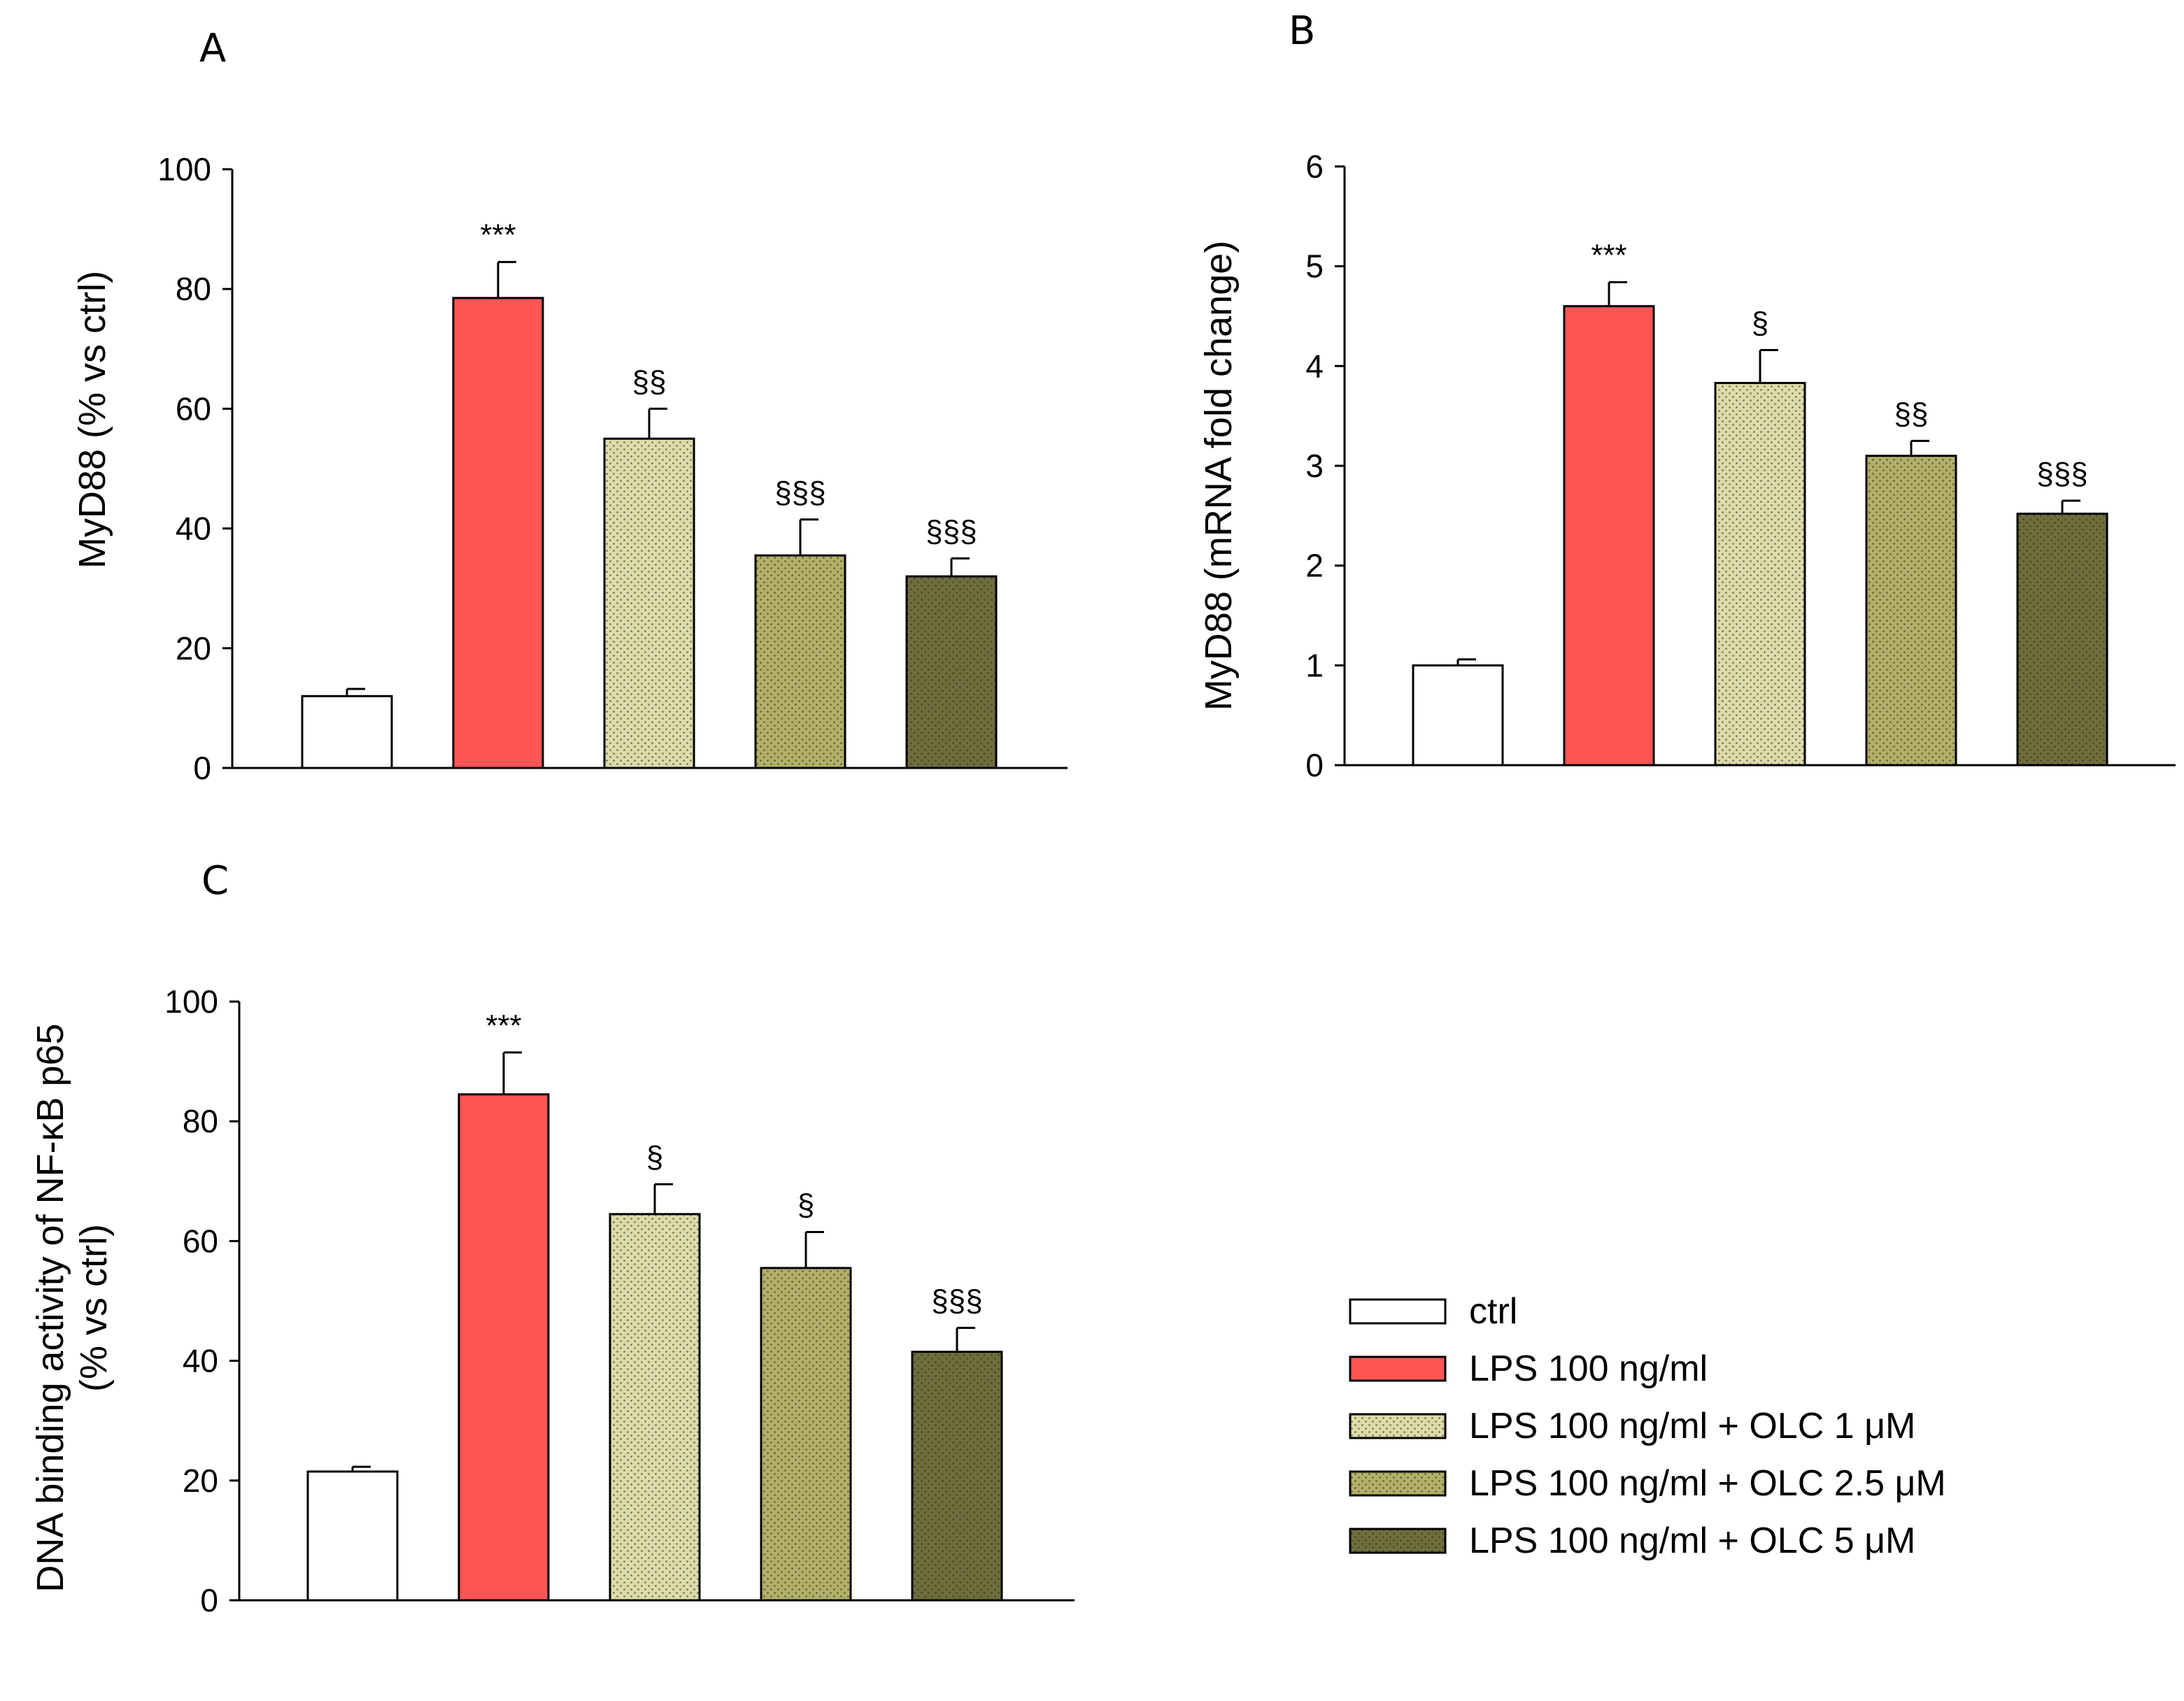  I want to click on y-axis-label: MyD88 (% vs ctrl), so click(92, 420).